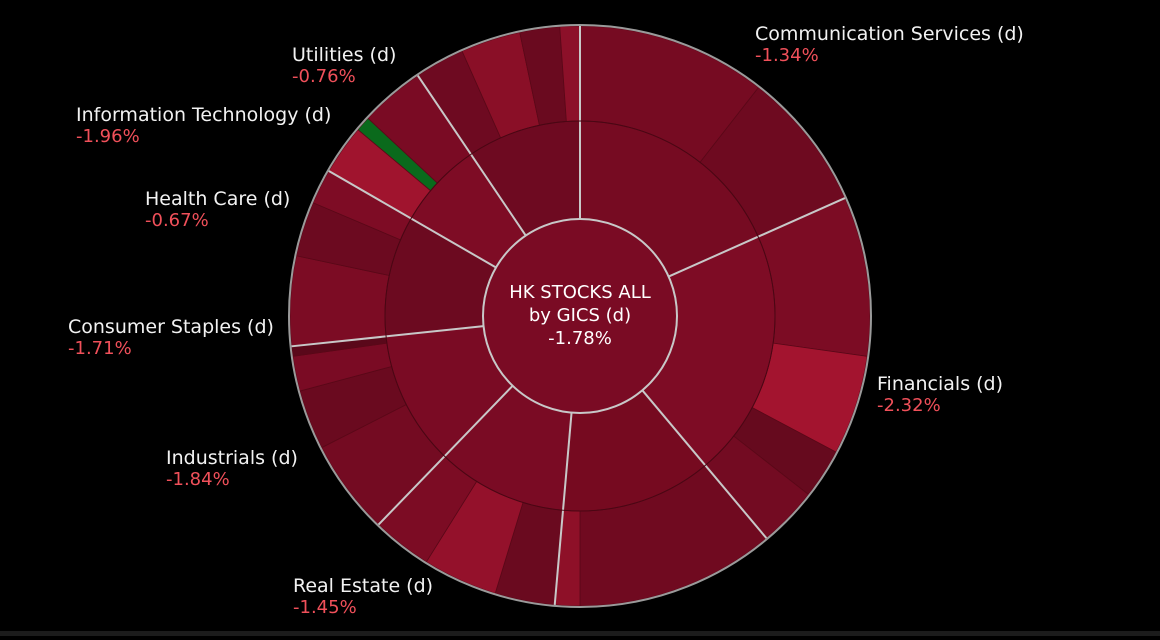 This screenshot has height=640, width=1160. What do you see at coordinates (363, 586) in the screenshot?
I see `sector-name: Real Estate (d)` at bounding box center [363, 586].